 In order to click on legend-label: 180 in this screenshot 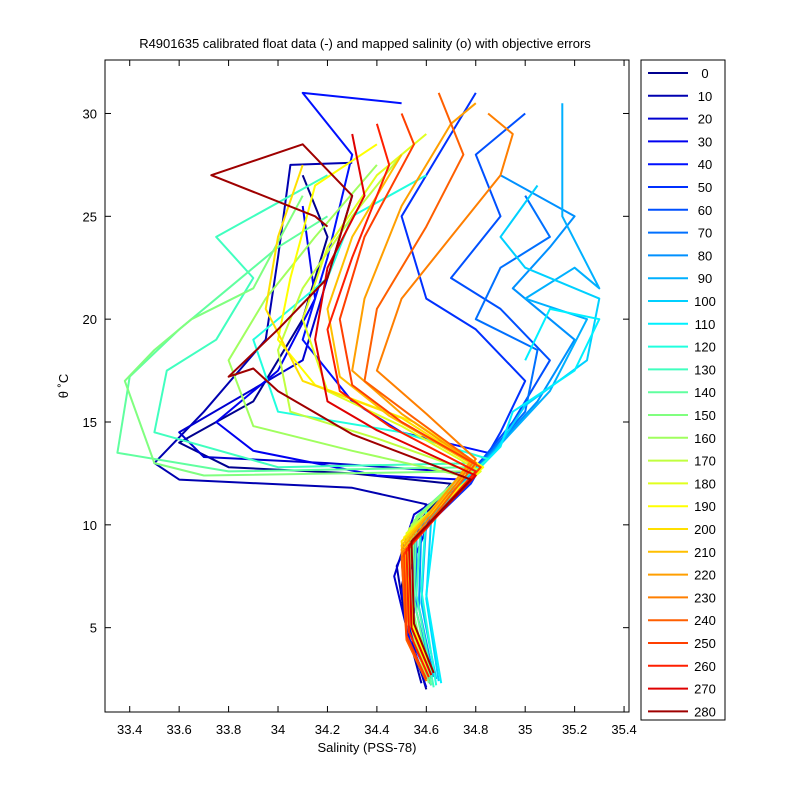, I will do `click(705, 483)`.